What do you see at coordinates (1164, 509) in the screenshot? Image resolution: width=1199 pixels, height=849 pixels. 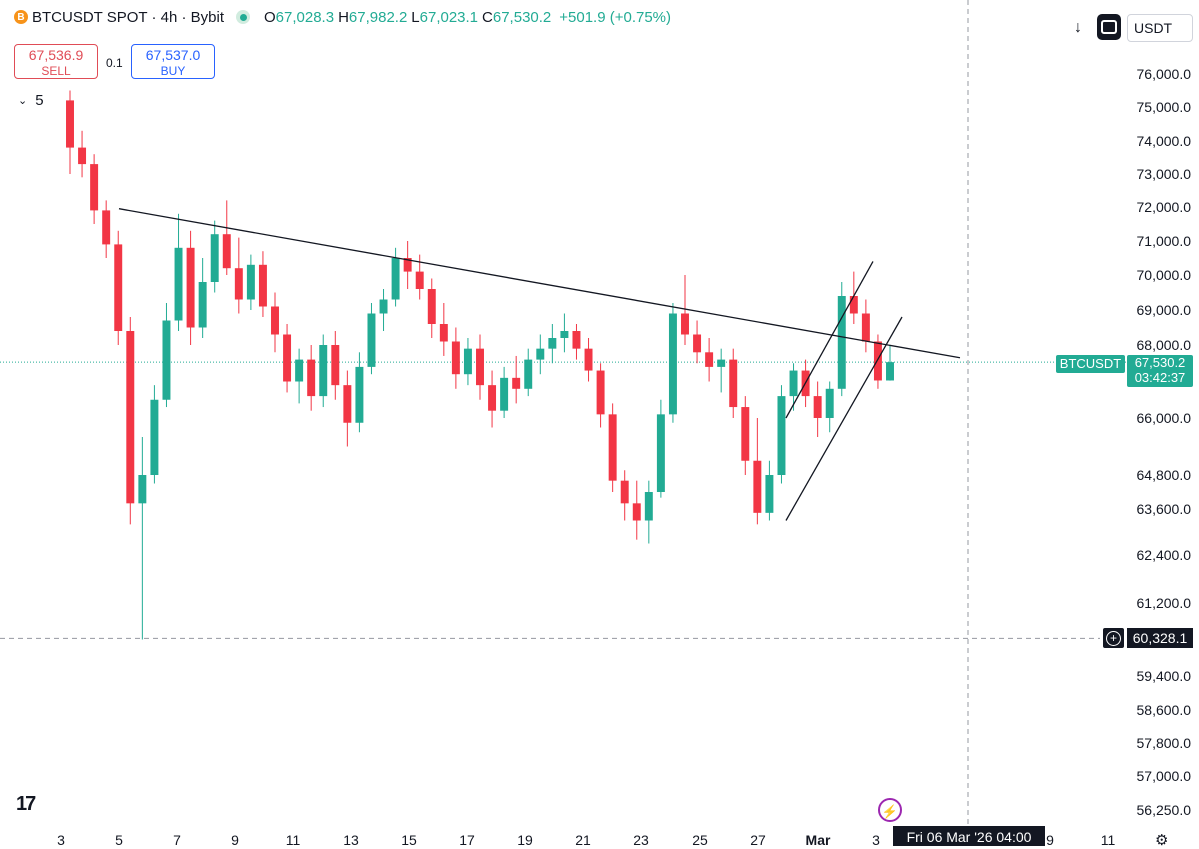 I see `price-axis-label: 63,600.0` at bounding box center [1164, 509].